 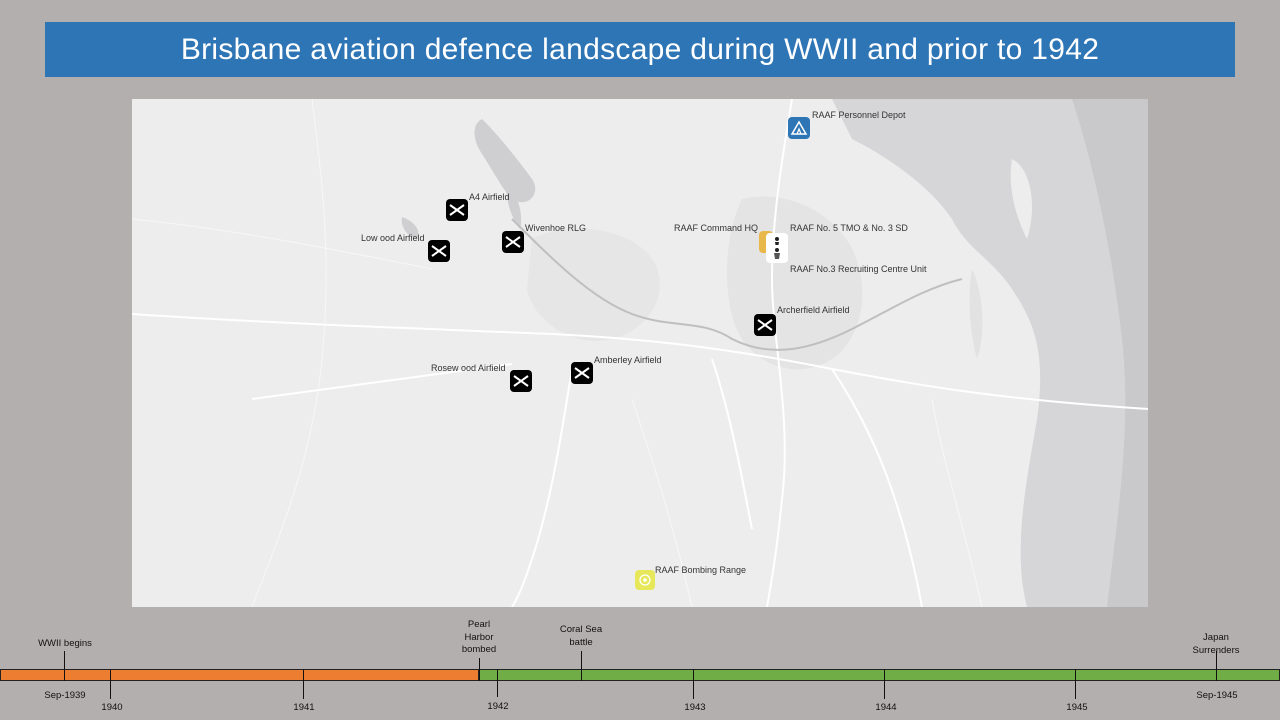 What do you see at coordinates (1217, 695) in the screenshot?
I see `label-sep-1945: Sep-1945` at bounding box center [1217, 695].